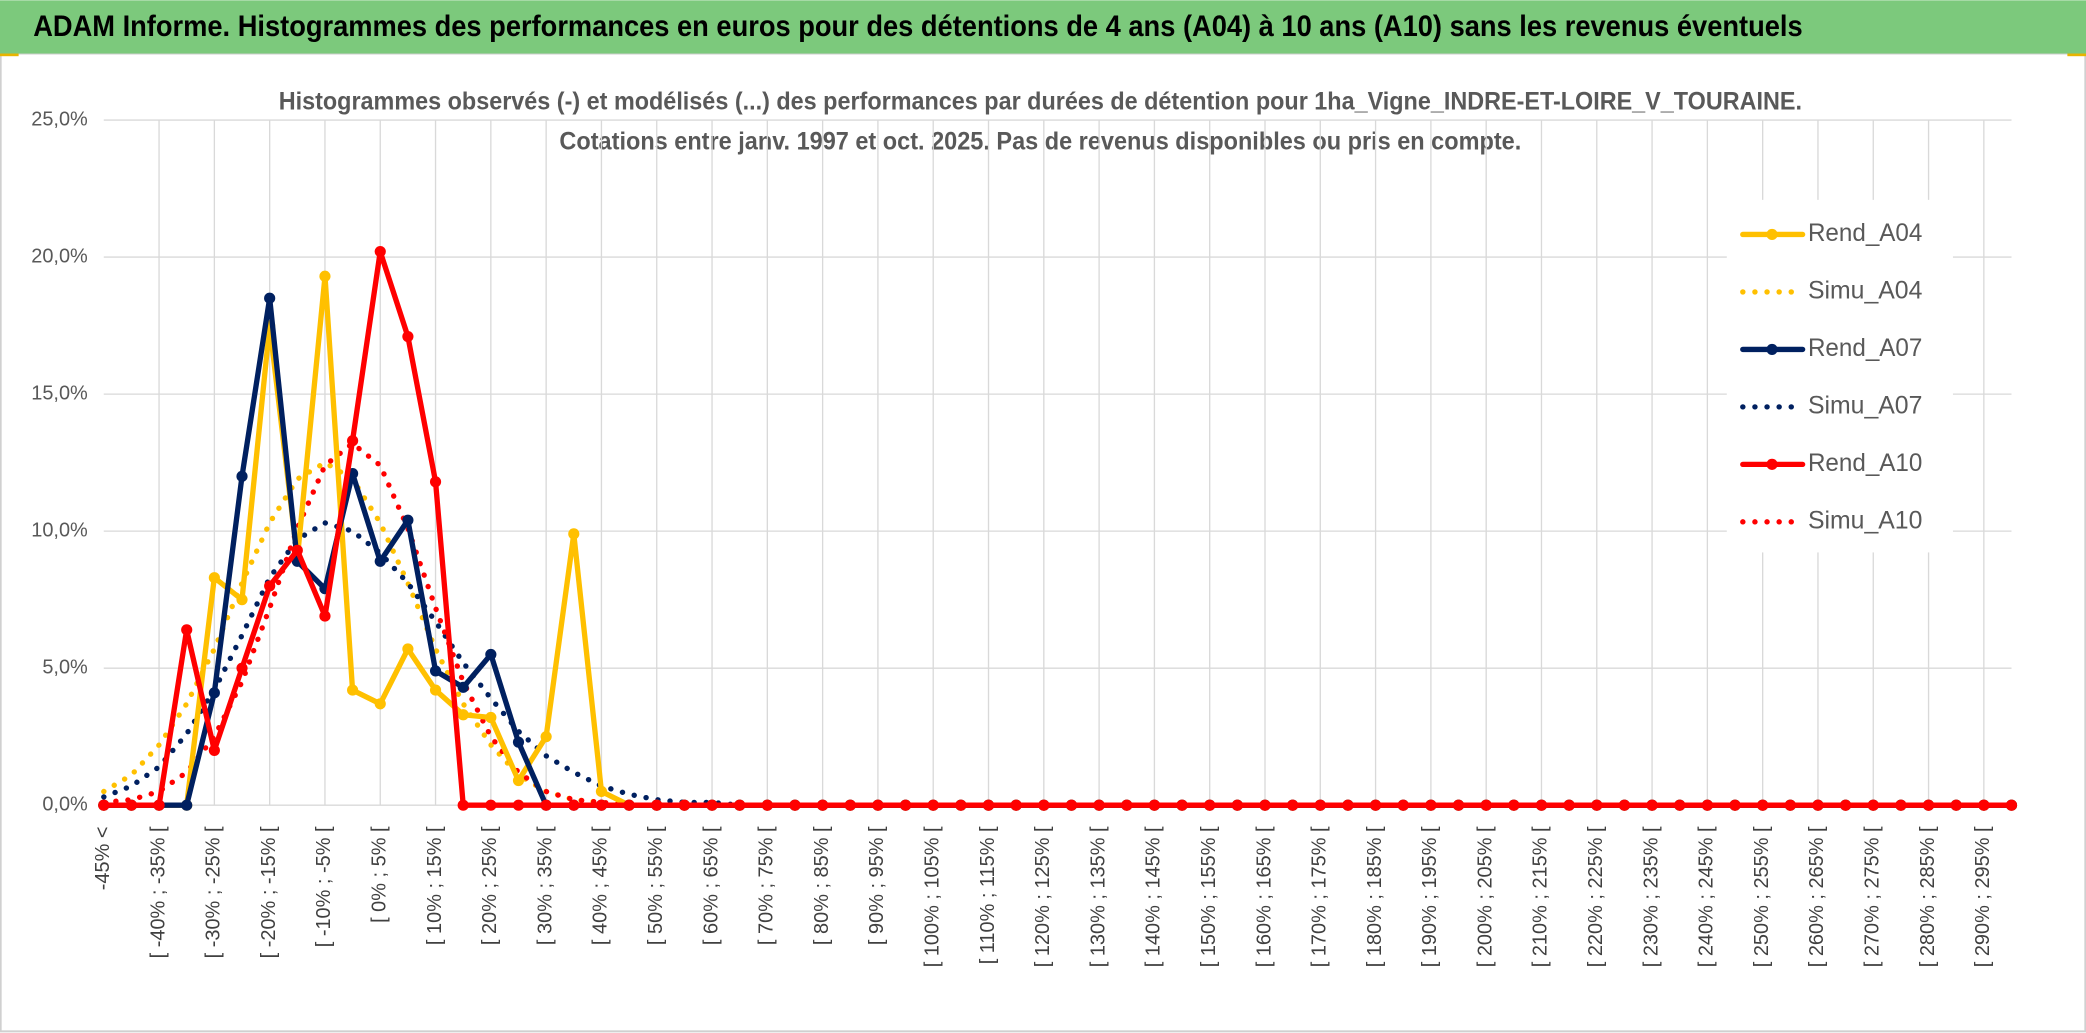 The image size is (2086, 1033). What do you see at coordinates (1209, 896) in the screenshot?
I see `x-tick-label: [ 150% ; 155% [` at bounding box center [1209, 896].